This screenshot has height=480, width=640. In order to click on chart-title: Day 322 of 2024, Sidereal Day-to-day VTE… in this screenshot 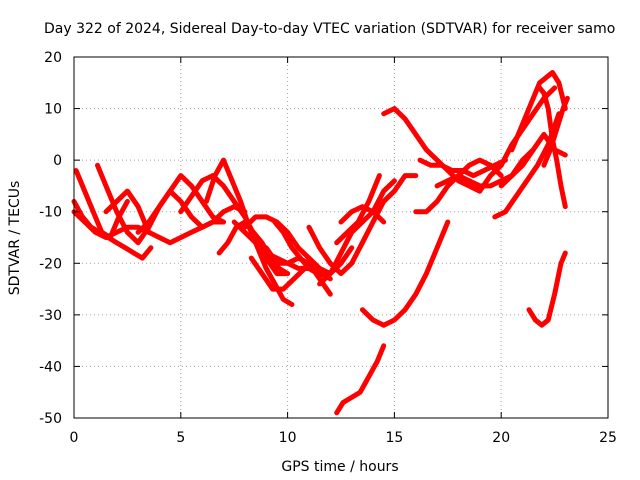, I will do `click(329, 29)`.